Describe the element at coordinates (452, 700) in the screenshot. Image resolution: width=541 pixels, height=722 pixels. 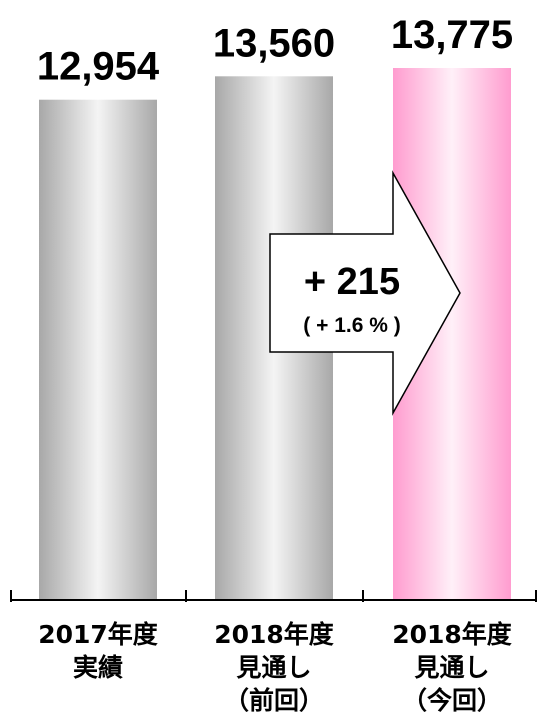
I see `category-label-3-line-3: （今回）` at that location.